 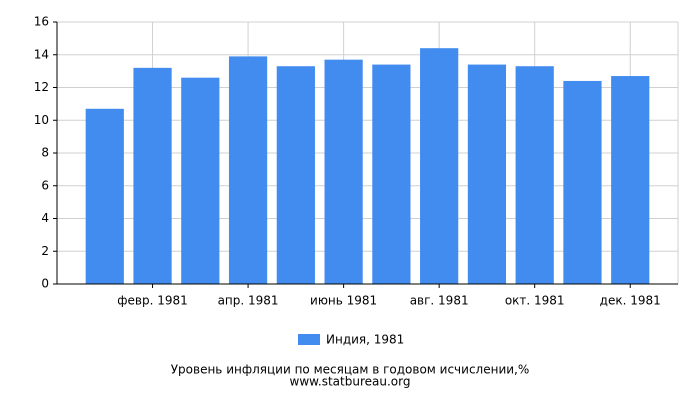 What do you see at coordinates (45, 185) in the screenshot?
I see `y-tick-label: 6` at bounding box center [45, 185].